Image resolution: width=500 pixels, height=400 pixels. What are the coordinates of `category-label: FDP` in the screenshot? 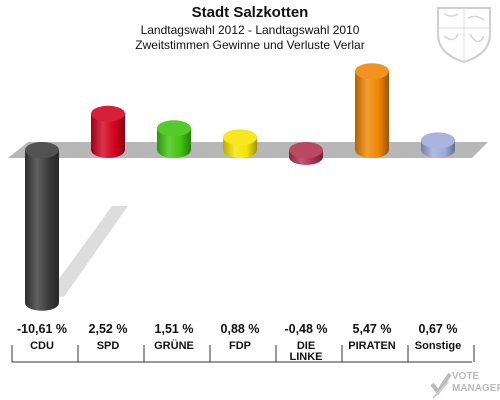 It's located at (240, 346).